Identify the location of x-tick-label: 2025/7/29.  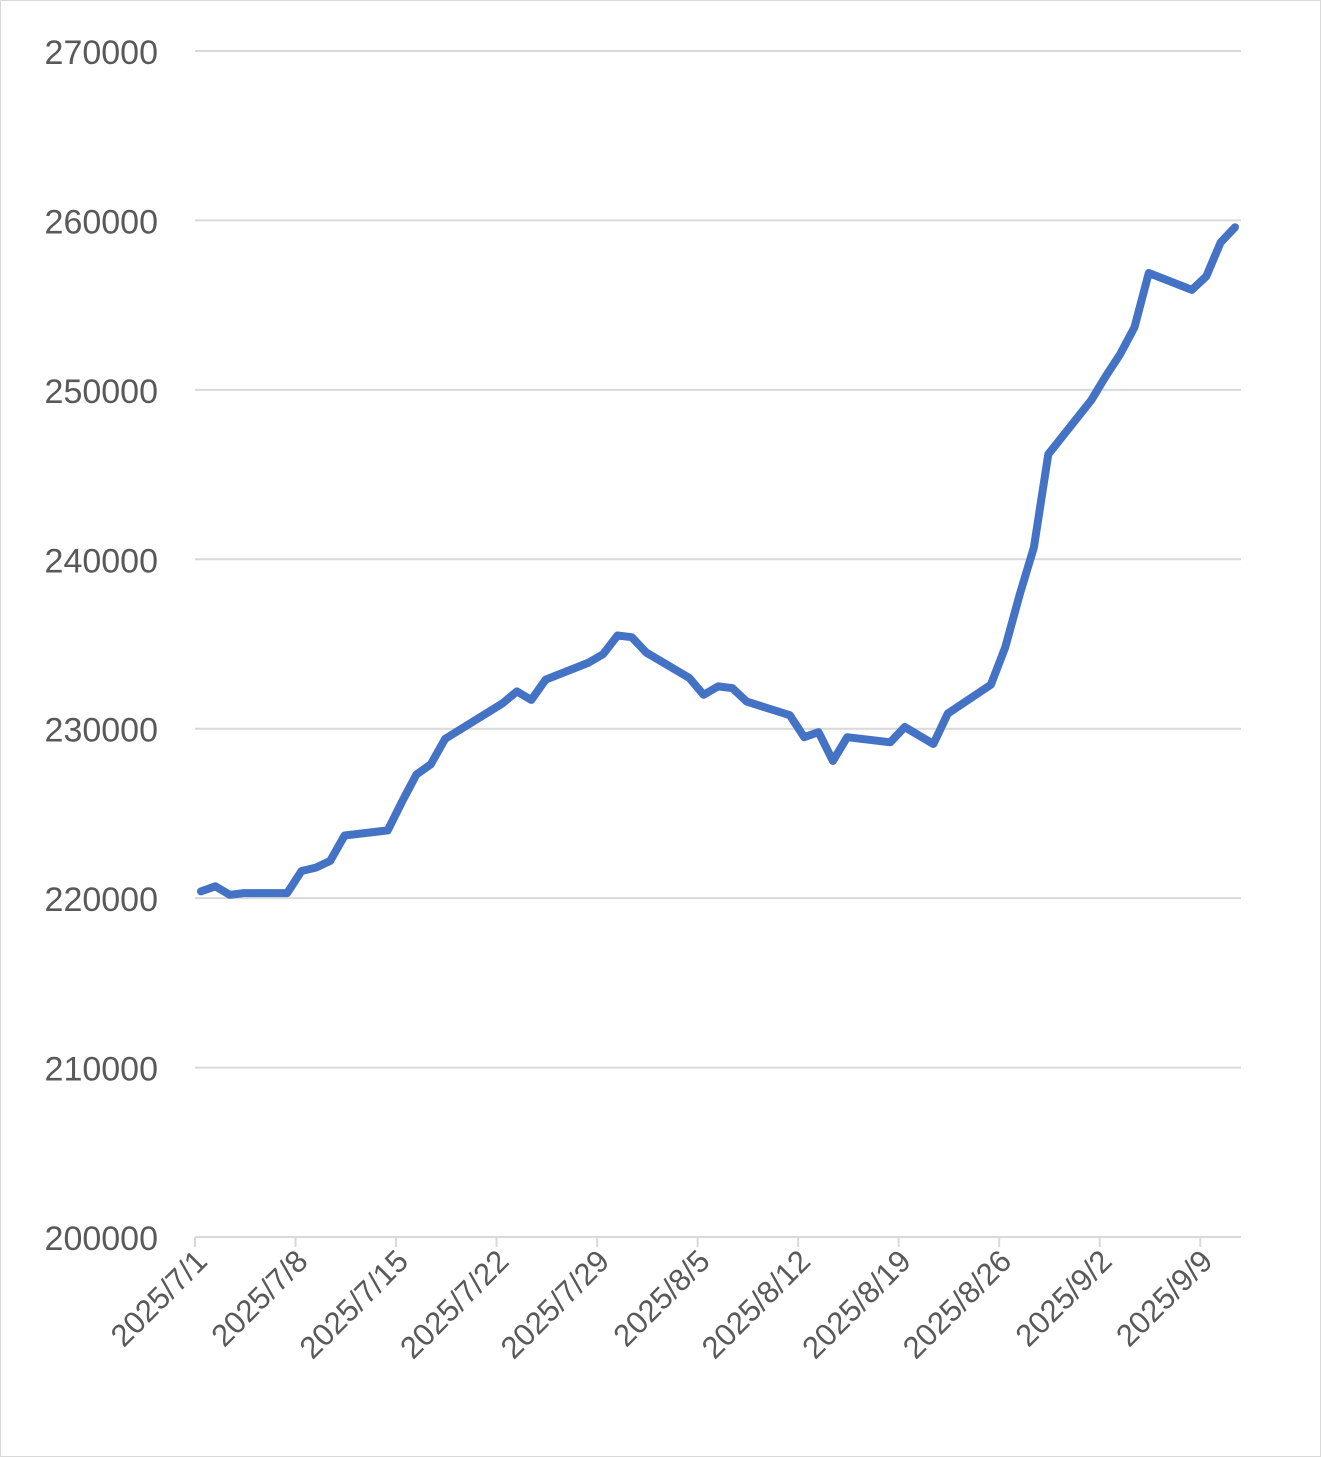
(555, 1304).